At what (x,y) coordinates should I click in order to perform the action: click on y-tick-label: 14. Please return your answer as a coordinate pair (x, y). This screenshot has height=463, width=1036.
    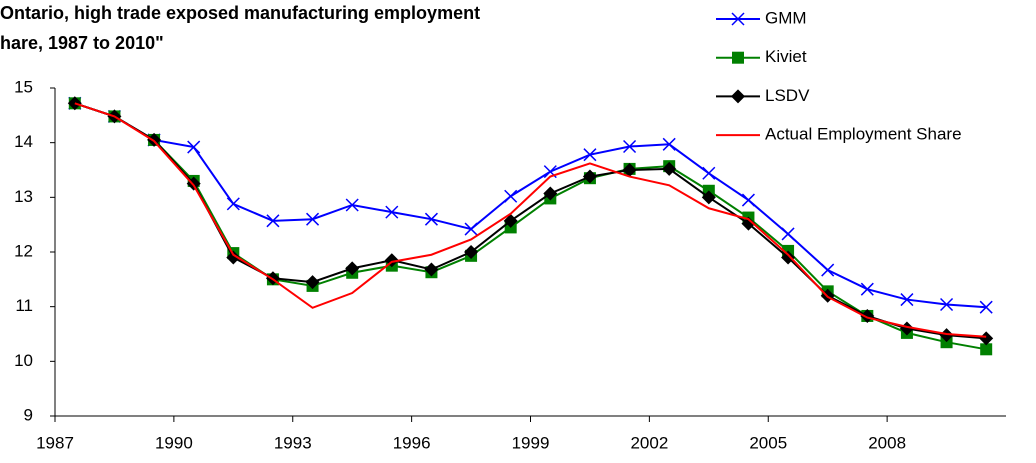
    Looking at the image, I should click on (23, 141).